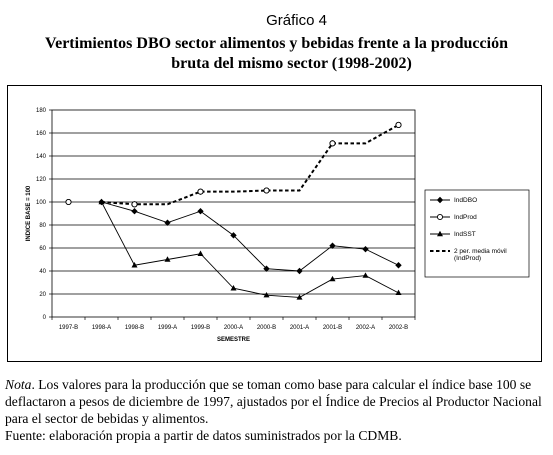 The height and width of the screenshot is (455, 553). Describe the element at coordinates (101, 328) in the screenshot. I see `x-tick-label: 1998-A` at that location.